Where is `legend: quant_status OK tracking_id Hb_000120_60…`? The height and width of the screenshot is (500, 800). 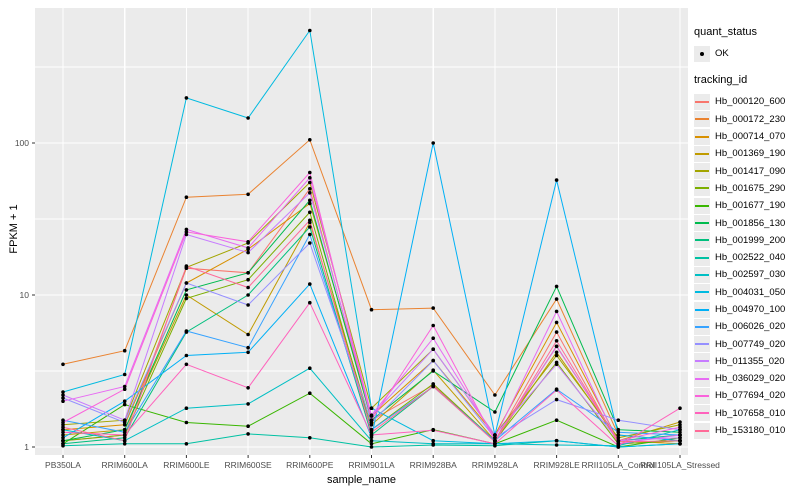 legend: quant_status OK tracking_id Hb_000120_60… is located at coordinates (746, 238).